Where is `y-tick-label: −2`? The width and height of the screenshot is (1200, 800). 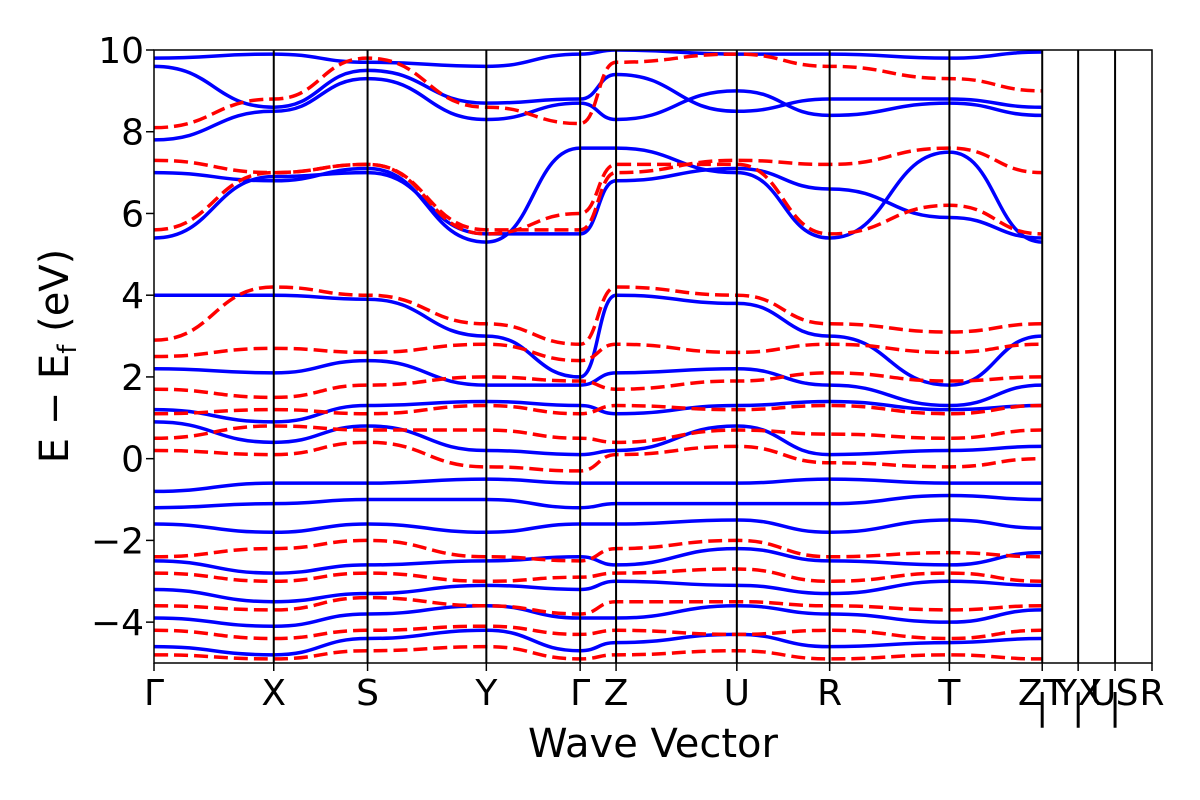
y-tick-label: −2 is located at coordinates (117, 541).